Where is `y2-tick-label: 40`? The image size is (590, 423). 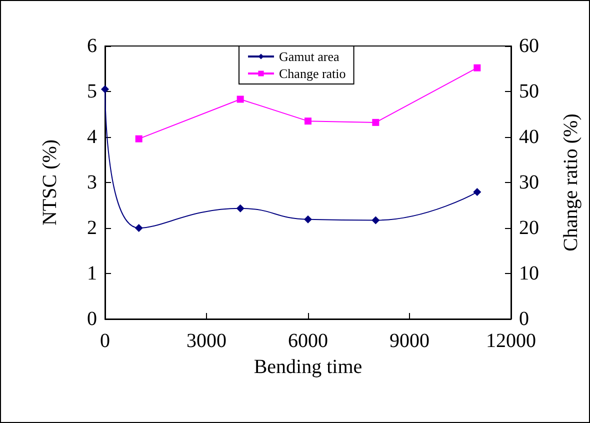 y2-tick-label: 40 is located at coordinates (529, 137).